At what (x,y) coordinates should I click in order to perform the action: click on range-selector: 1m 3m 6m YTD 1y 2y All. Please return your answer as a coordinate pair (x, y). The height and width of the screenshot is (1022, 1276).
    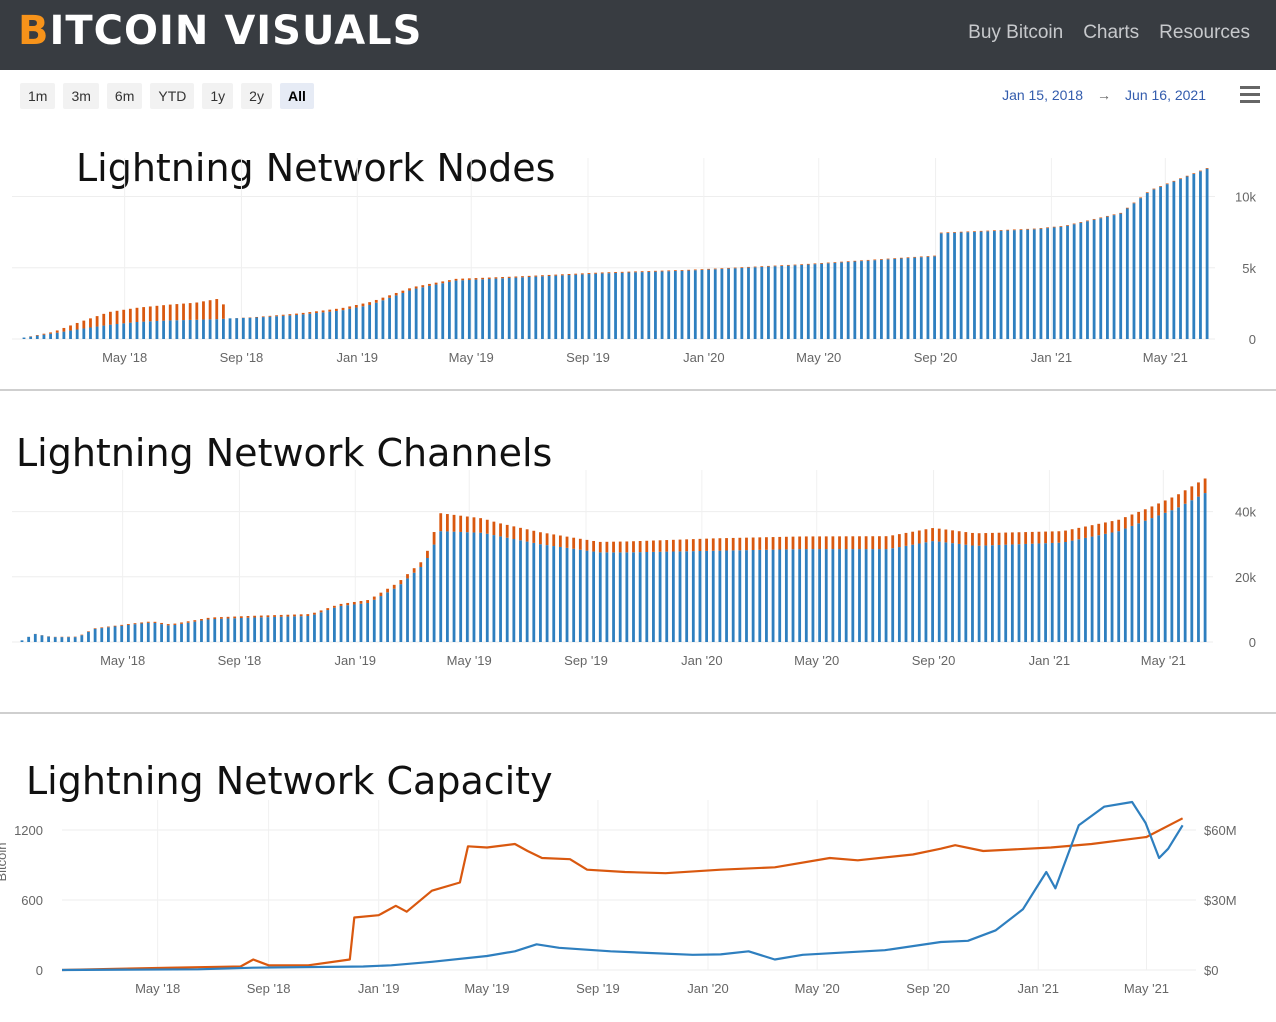
    Looking at the image, I should click on (167, 96).